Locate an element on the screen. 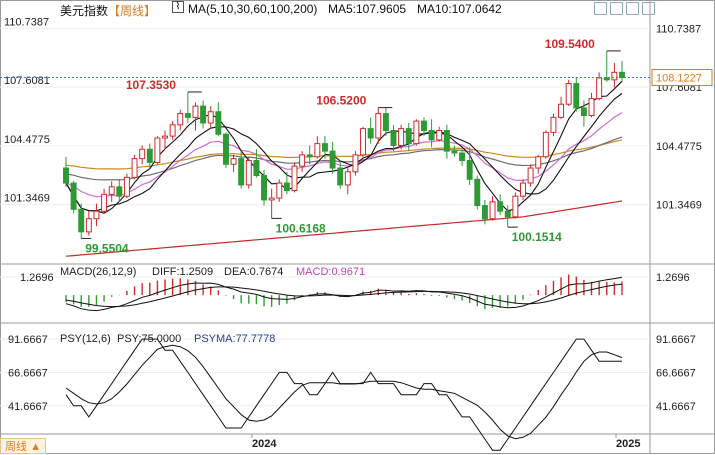  psy-value-label: PSY:75.0000 is located at coordinates (149, 339).